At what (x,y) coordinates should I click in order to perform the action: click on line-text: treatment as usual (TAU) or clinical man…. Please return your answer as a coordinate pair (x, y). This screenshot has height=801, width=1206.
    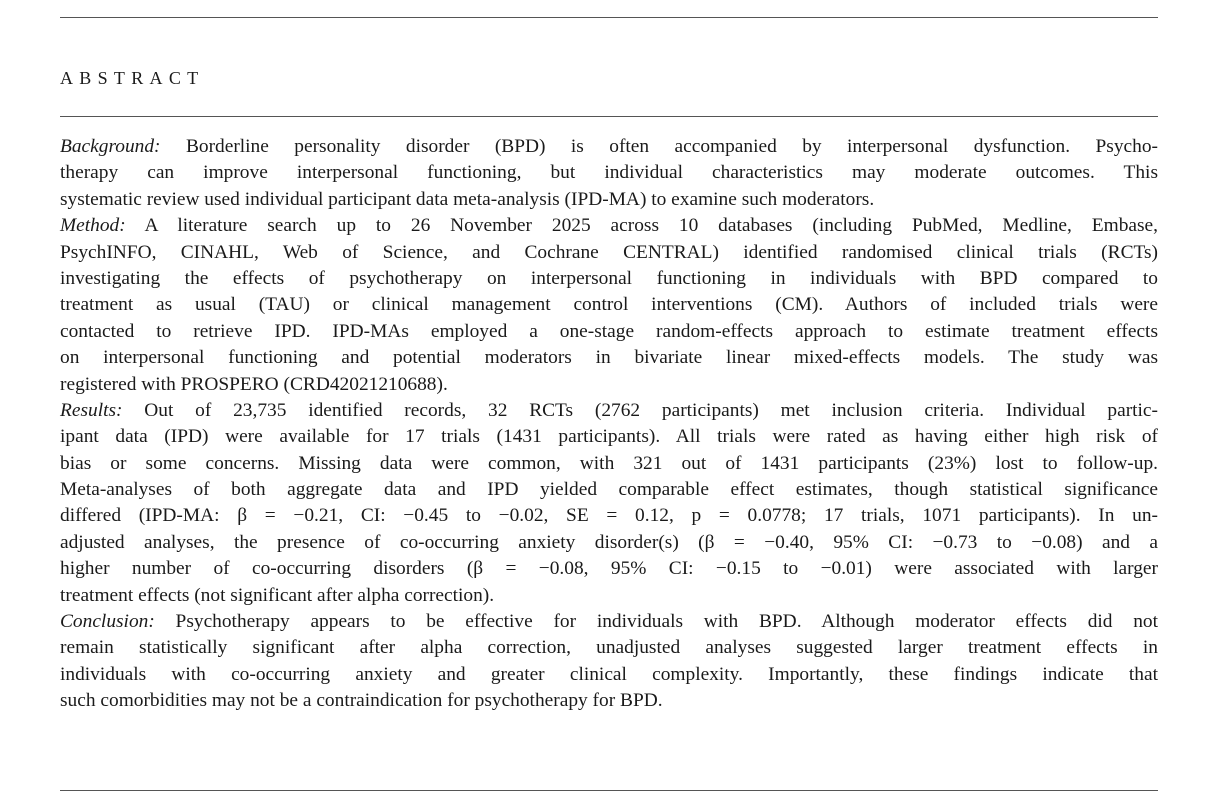
    Looking at the image, I should click on (609, 305).